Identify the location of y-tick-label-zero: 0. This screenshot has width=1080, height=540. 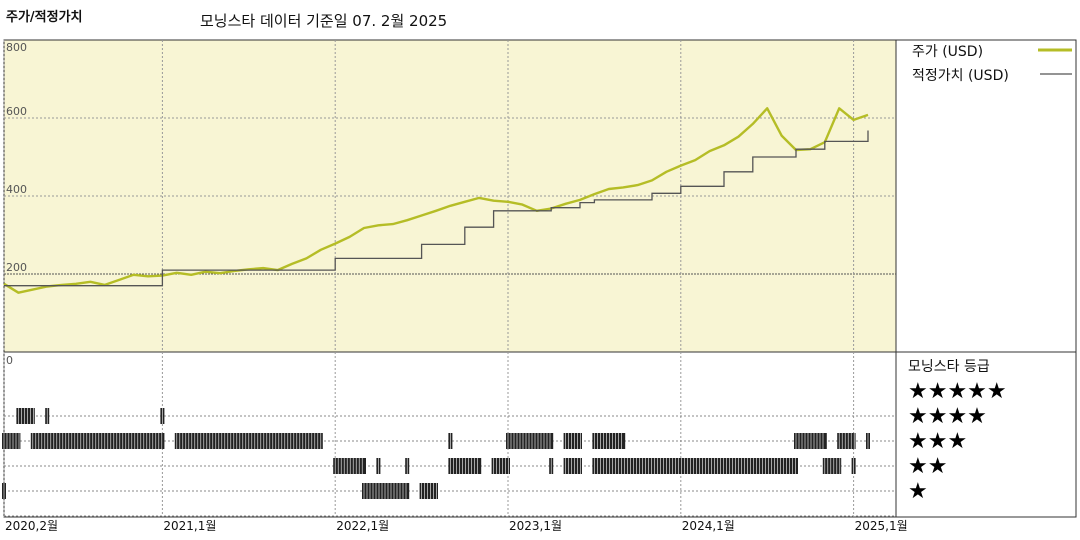
(9, 360).